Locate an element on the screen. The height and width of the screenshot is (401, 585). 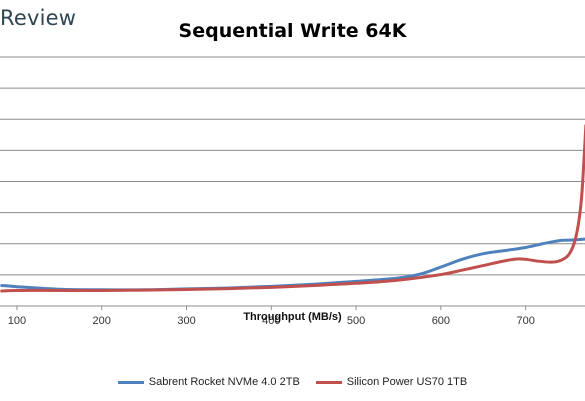
legend-swatch-sabrent is located at coordinates (130, 382).